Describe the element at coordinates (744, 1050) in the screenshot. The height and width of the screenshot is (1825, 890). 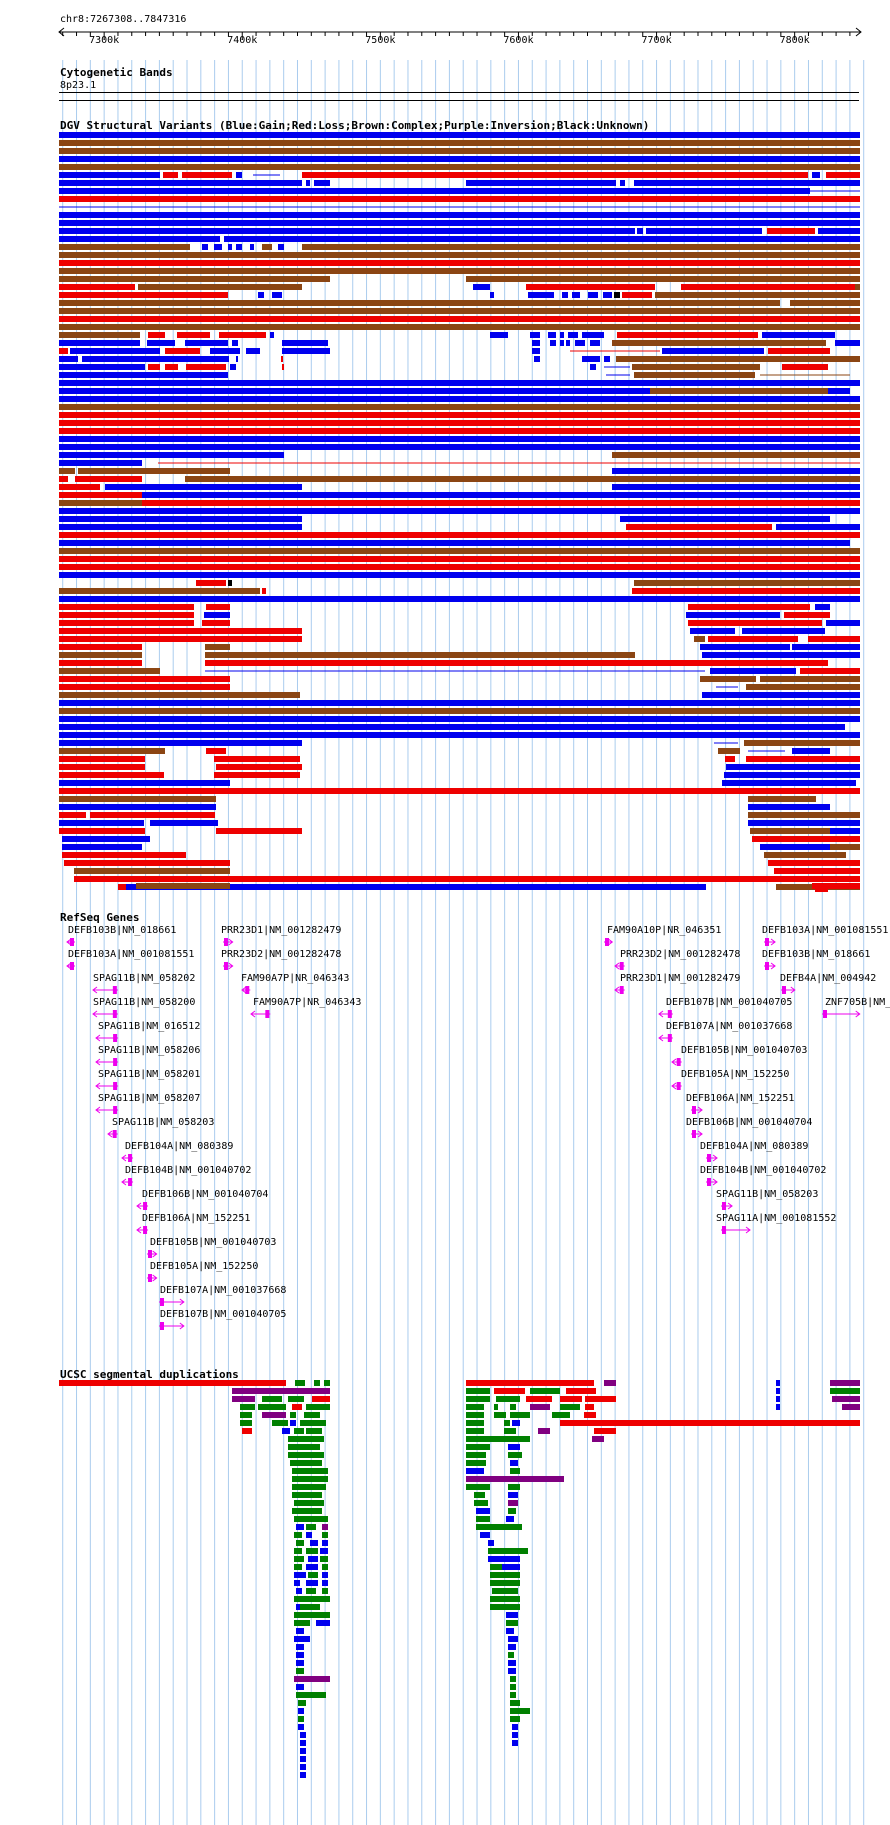
I see `gene-label: DEFB105B|NM_001040703` at that location.